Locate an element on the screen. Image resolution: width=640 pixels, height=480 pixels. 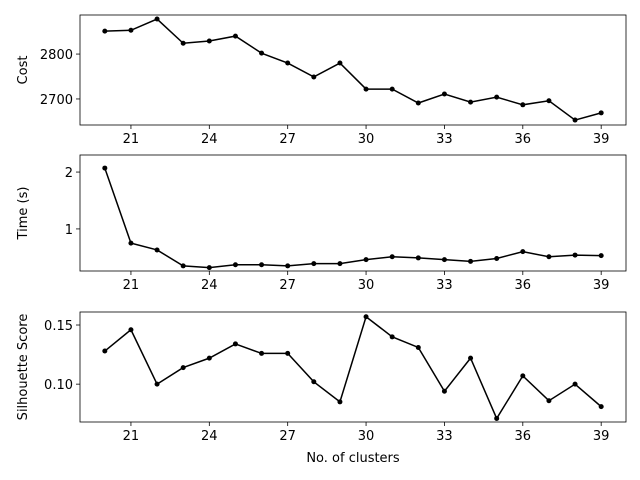
y-axis-label: Silhouette Score is located at coordinates (23, 367).